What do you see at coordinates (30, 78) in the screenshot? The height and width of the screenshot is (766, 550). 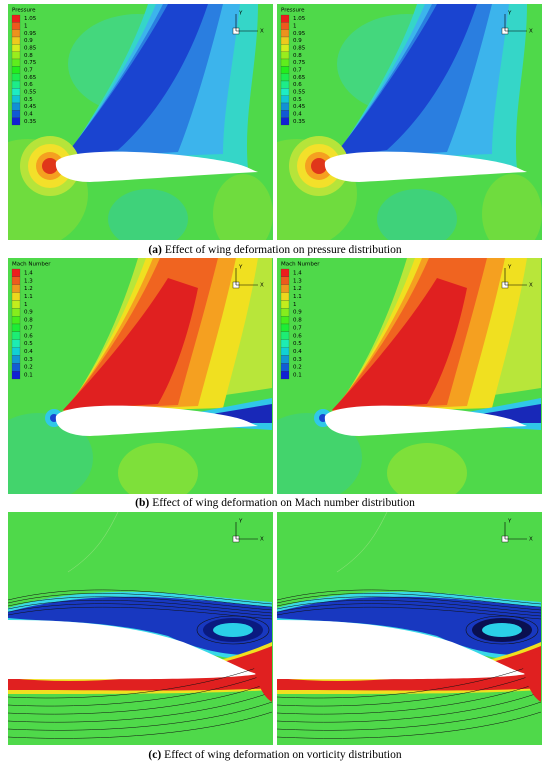 I see `legend-label: 0.65` at bounding box center [30, 78].